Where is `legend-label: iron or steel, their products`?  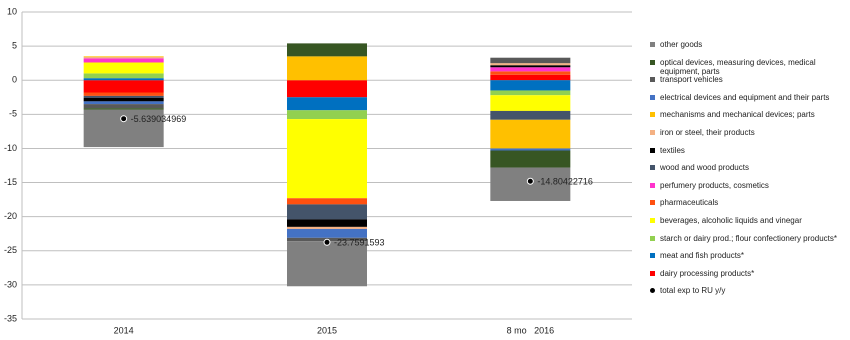
legend-label: iron or steel, their products is located at coordinates (707, 132).